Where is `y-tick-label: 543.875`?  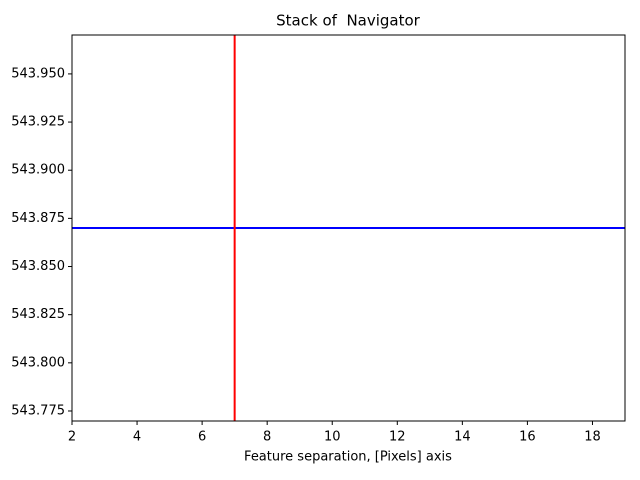
y-tick-label: 543.875 is located at coordinates (38, 218).